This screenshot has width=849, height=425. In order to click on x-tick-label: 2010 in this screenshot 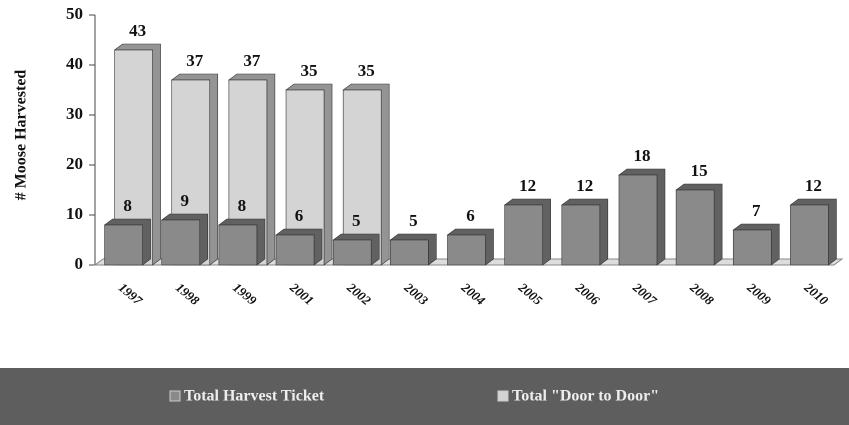, I will do `click(816, 293)`.